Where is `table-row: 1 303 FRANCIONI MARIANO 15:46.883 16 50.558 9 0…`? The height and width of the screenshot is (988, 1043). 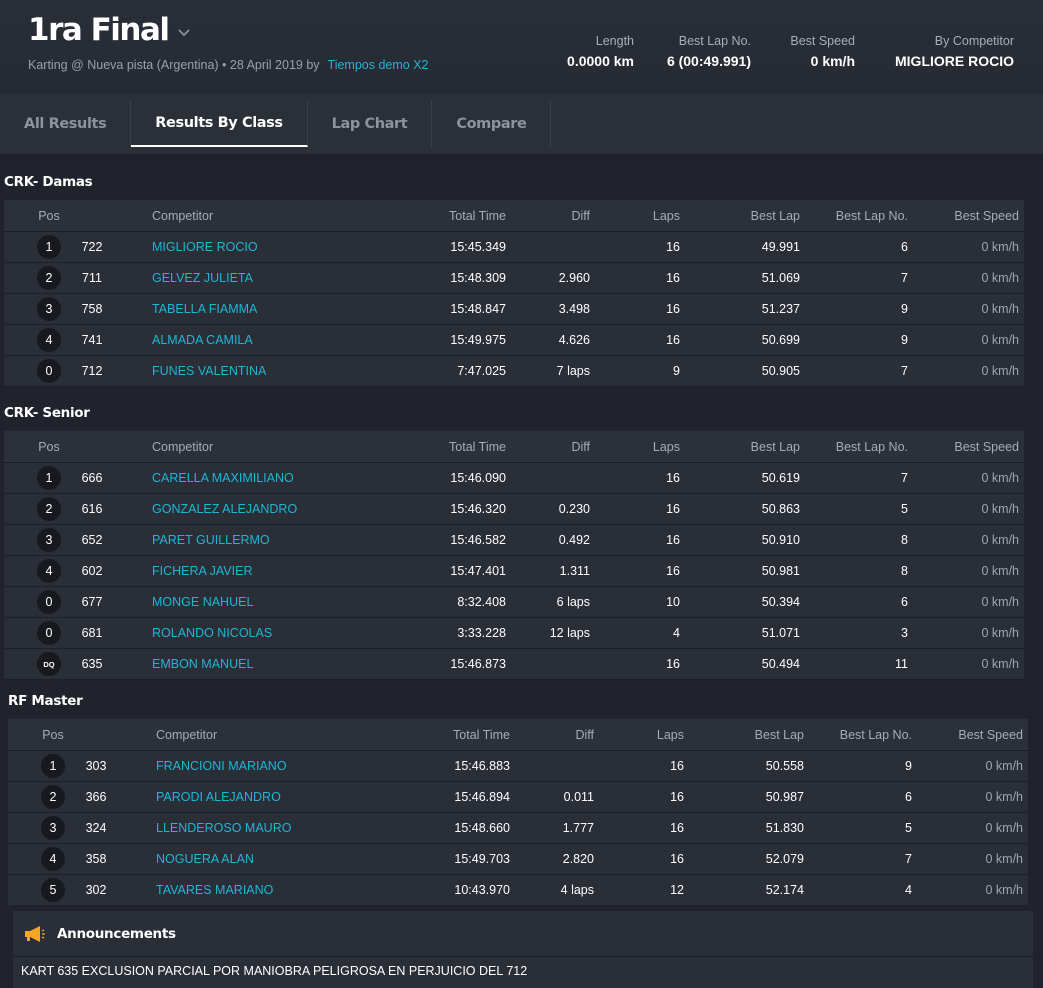 table-row: 1 303 FRANCIONI MARIANO 15:46.883 16 50.558 9 0… is located at coordinates (518, 766).